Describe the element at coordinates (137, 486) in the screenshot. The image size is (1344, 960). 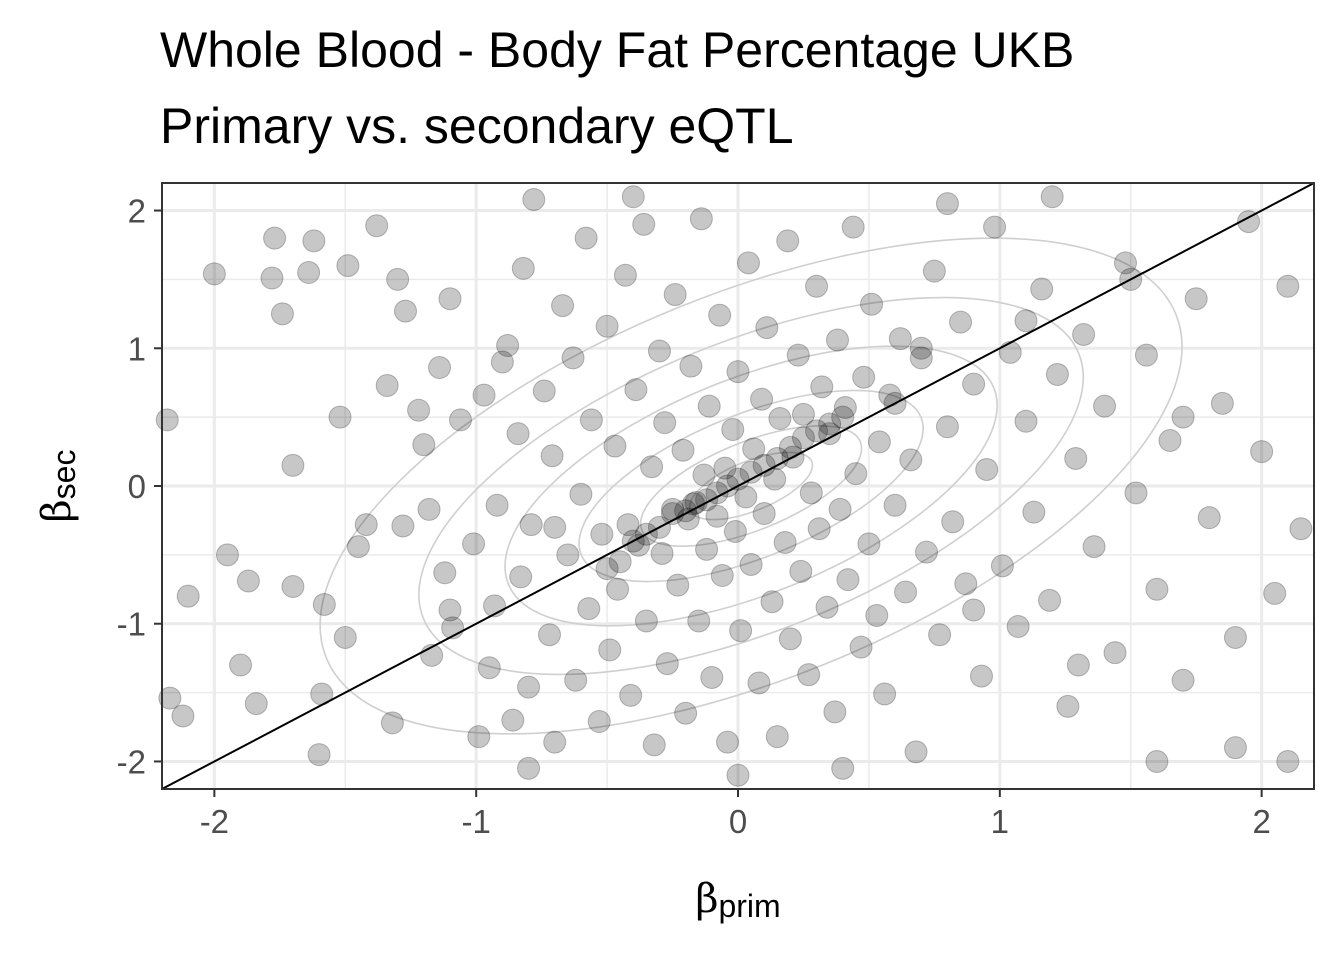
I see `y-tick-label: 0` at that location.